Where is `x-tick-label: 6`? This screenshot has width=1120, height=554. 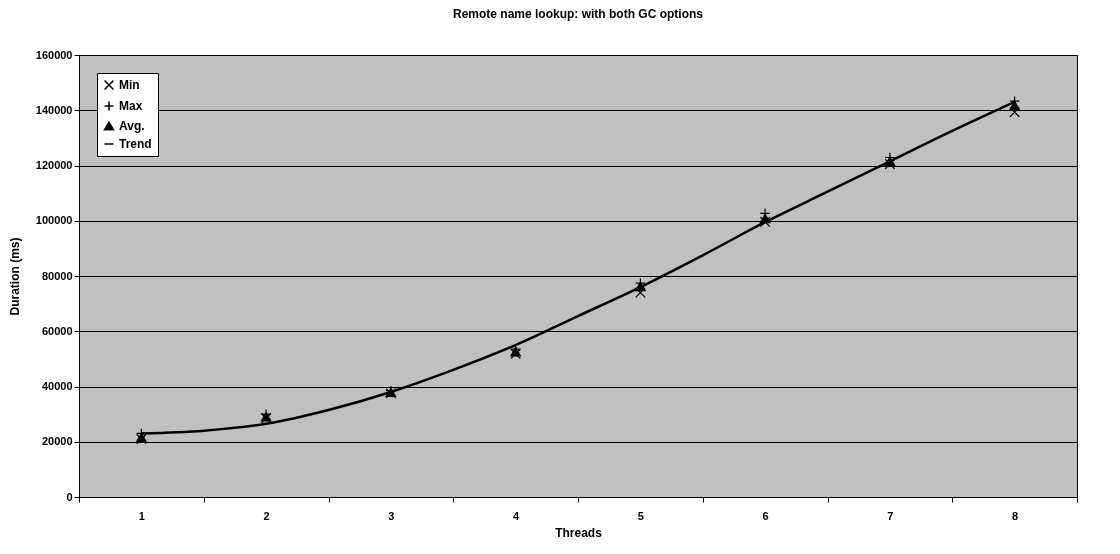
x-tick-label: 6 is located at coordinates (765, 515).